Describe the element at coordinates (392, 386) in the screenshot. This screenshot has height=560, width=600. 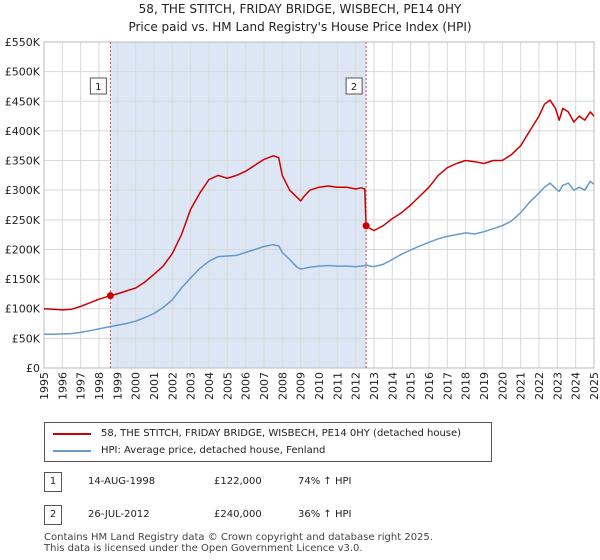
I see `x-tick-label: 2014` at that location.